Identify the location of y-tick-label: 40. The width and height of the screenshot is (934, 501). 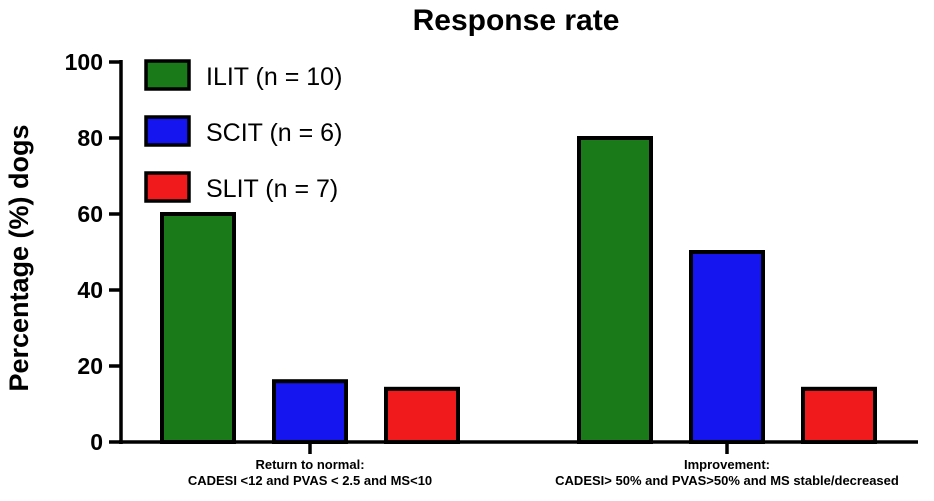
(90, 290).